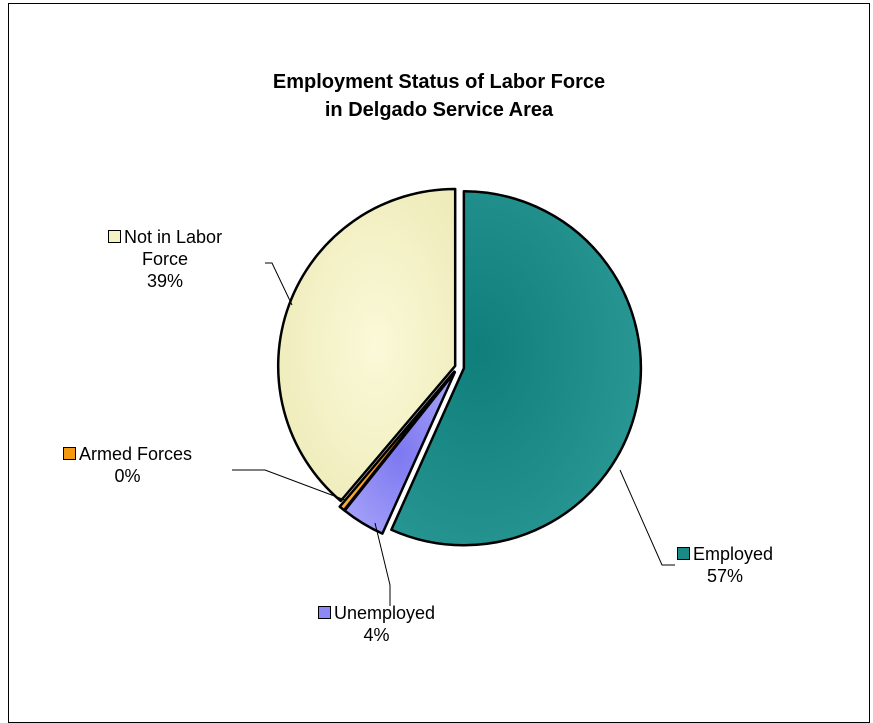 This screenshot has width=873, height=723. What do you see at coordinates (647, 517) in the screenshot?
I see `leader-employed` at bounding box center [647, 517].